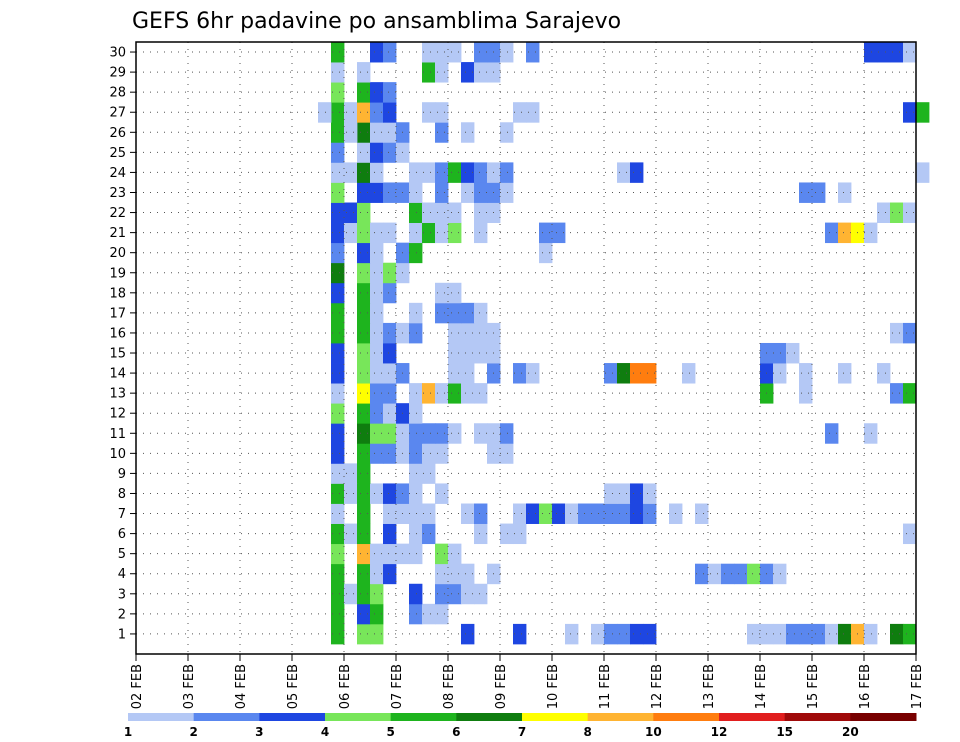 The image size is (960, 742). What do you see at coordinates (397, 686) in the screenshot?
I see `x-tick-label: 07 FEB` at bounding box center [397, 686].